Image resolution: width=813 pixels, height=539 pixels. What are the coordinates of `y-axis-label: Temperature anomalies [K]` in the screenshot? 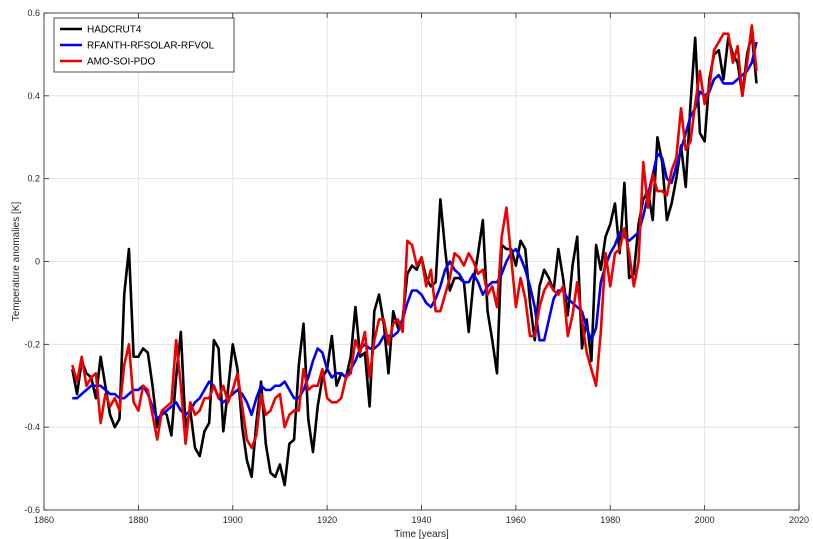 It's located at (16, 262).